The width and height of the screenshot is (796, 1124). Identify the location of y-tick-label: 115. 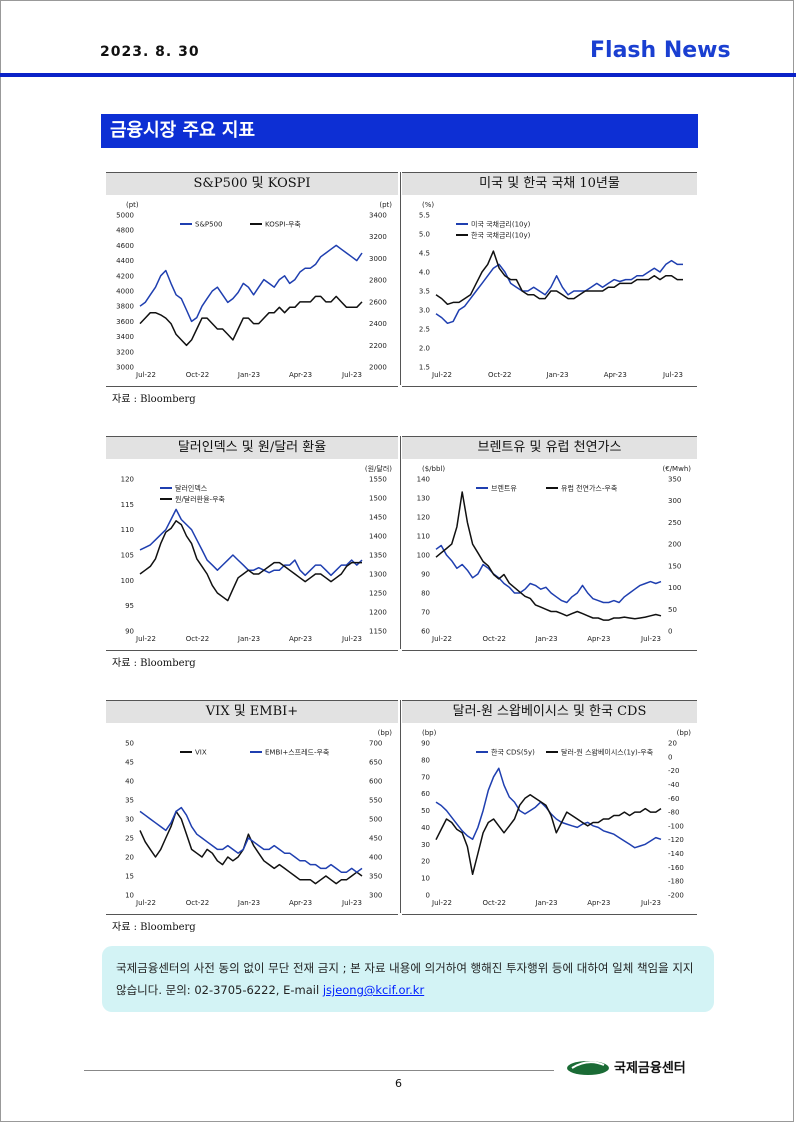
(127, 505).